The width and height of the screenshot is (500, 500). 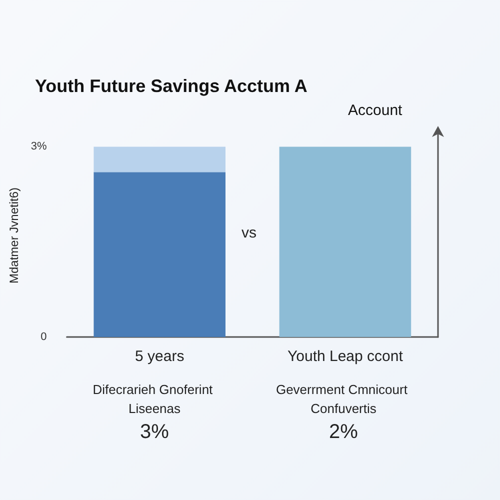 What do you see at coordinates (344, 399) in the screenshot?
I see `text: Geverrment Cmnicourt Confuvertis` at bounding box center [344, 399].